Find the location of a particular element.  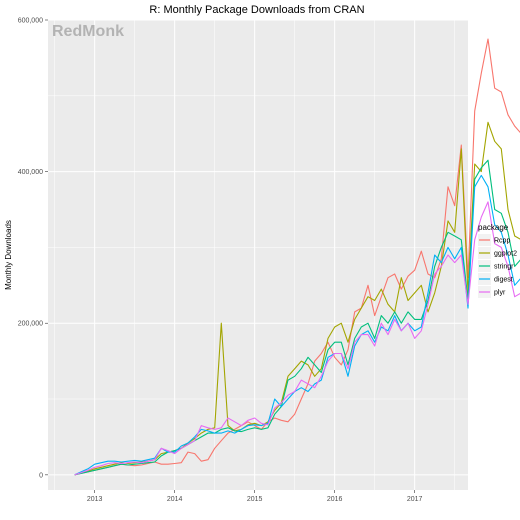

y-axis-label: Monthly Downloads is located at coordinates (8, 255).